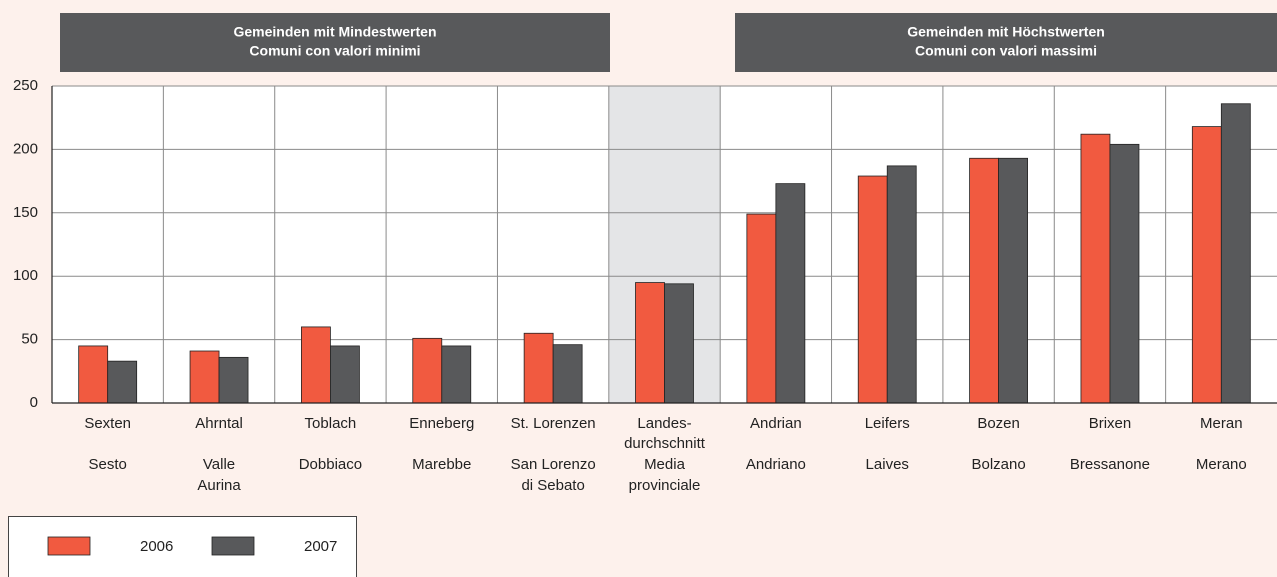 The image size is (1277, 577). What do you see at coordinates (553, 423) in the screenshot?
I see `x-tick-label: St. Lorenzen` at bounding box center [553, 423].